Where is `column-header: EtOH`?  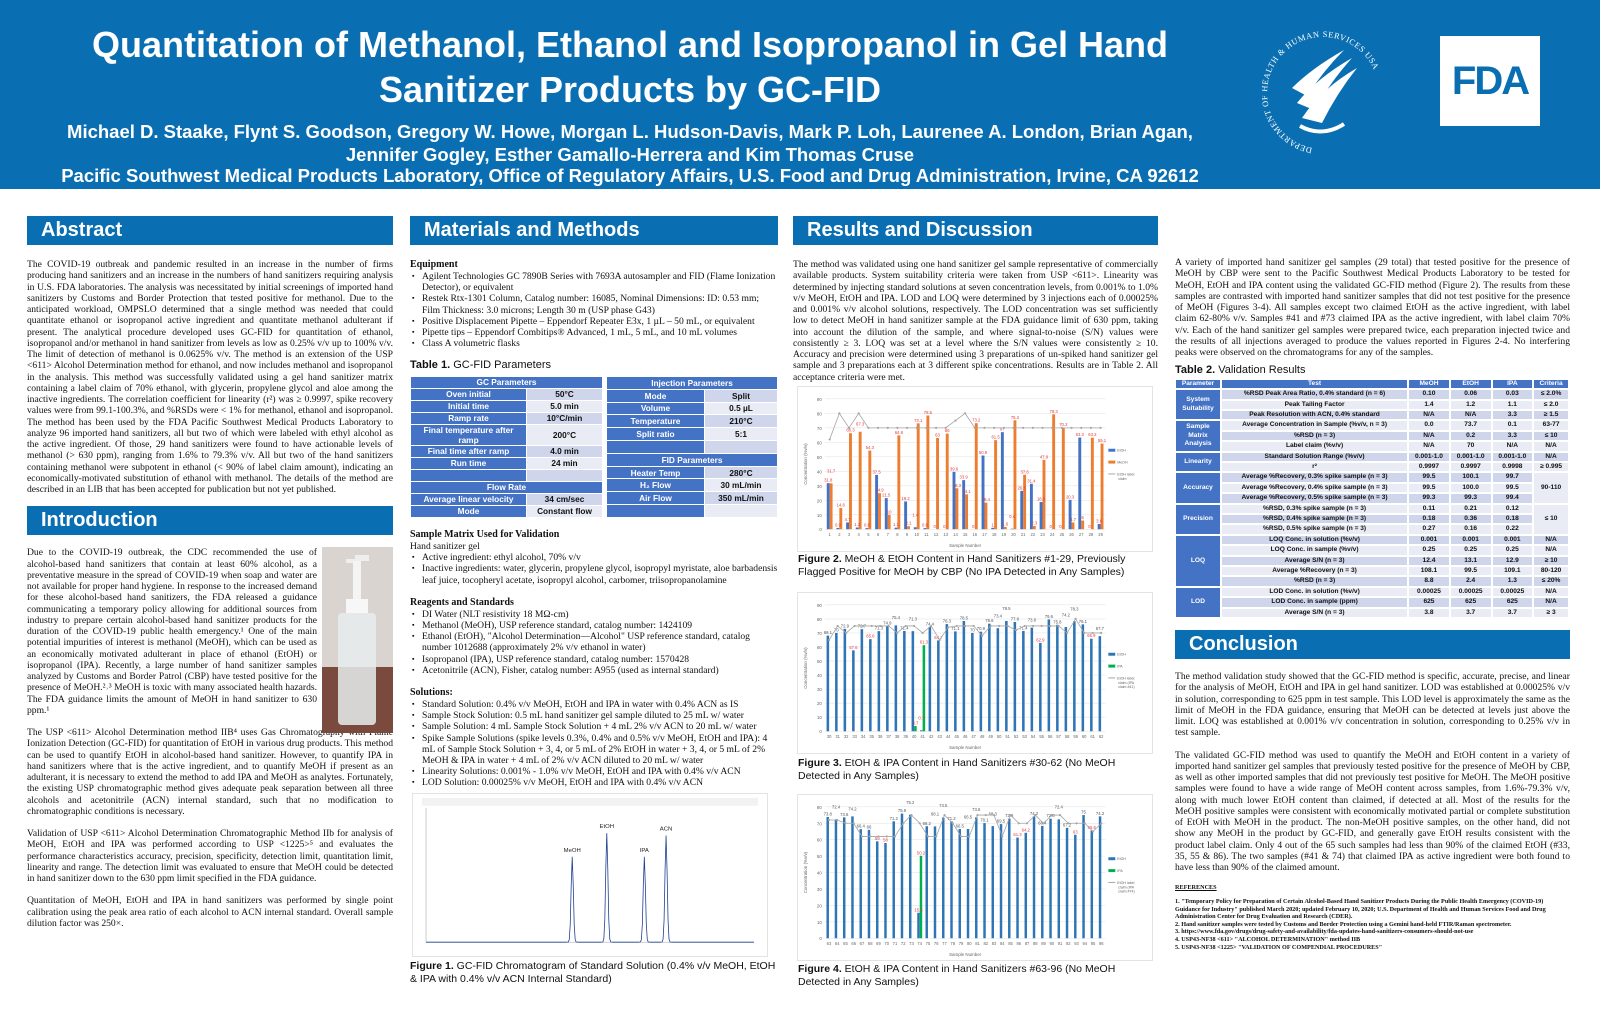 column-header: EtOH is located at coordinates (1470, 384).